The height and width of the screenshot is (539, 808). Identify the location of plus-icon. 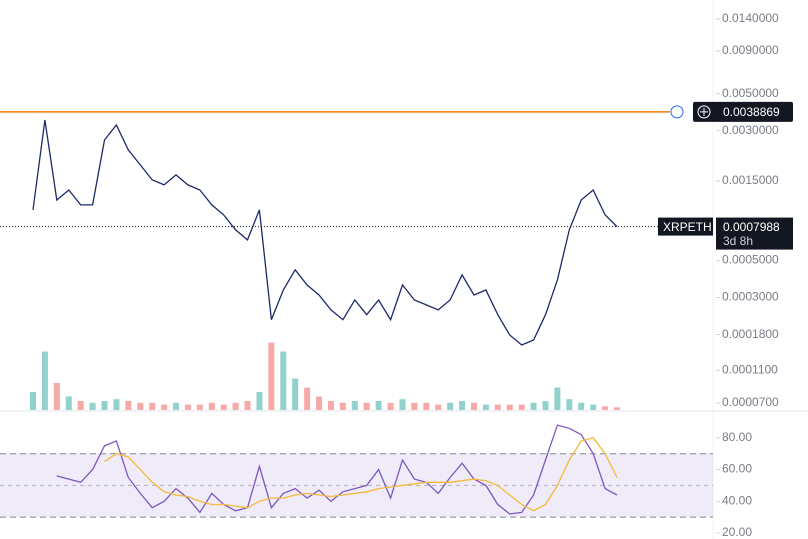
(704, 111).